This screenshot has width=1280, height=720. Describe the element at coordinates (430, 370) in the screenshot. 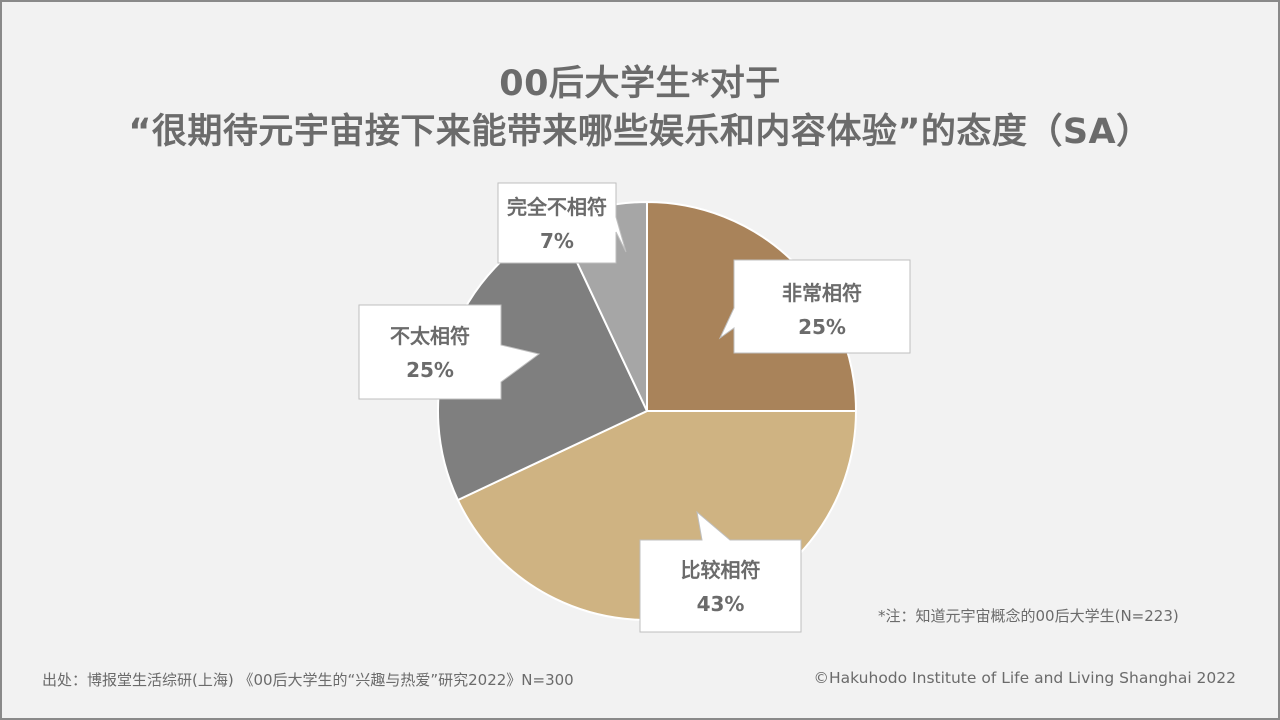

I see `slice-value-not-very-consistent: 25%` at that location.